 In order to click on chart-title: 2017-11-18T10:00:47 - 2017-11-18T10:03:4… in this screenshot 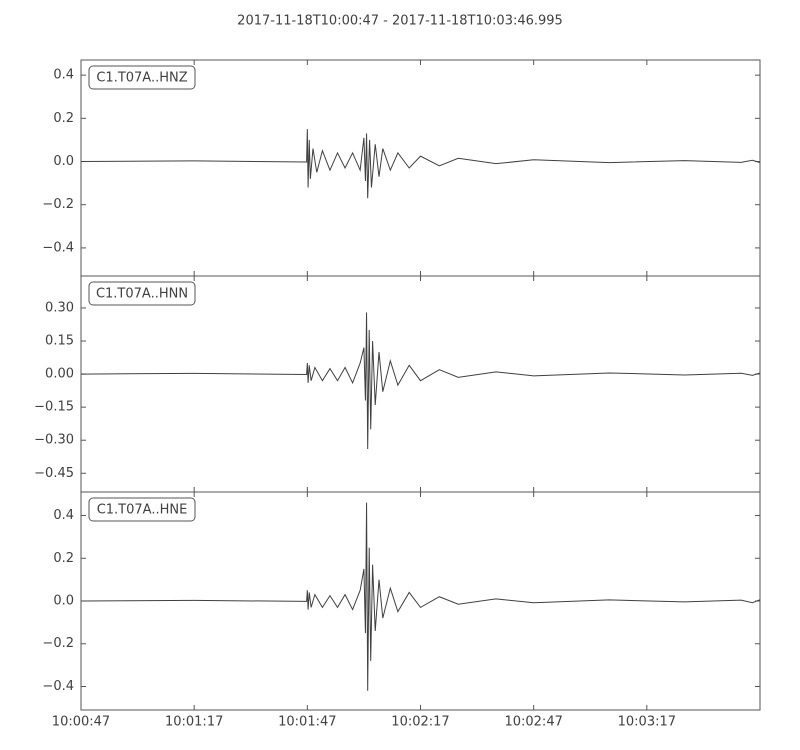, I will do `click(400, 21)`.